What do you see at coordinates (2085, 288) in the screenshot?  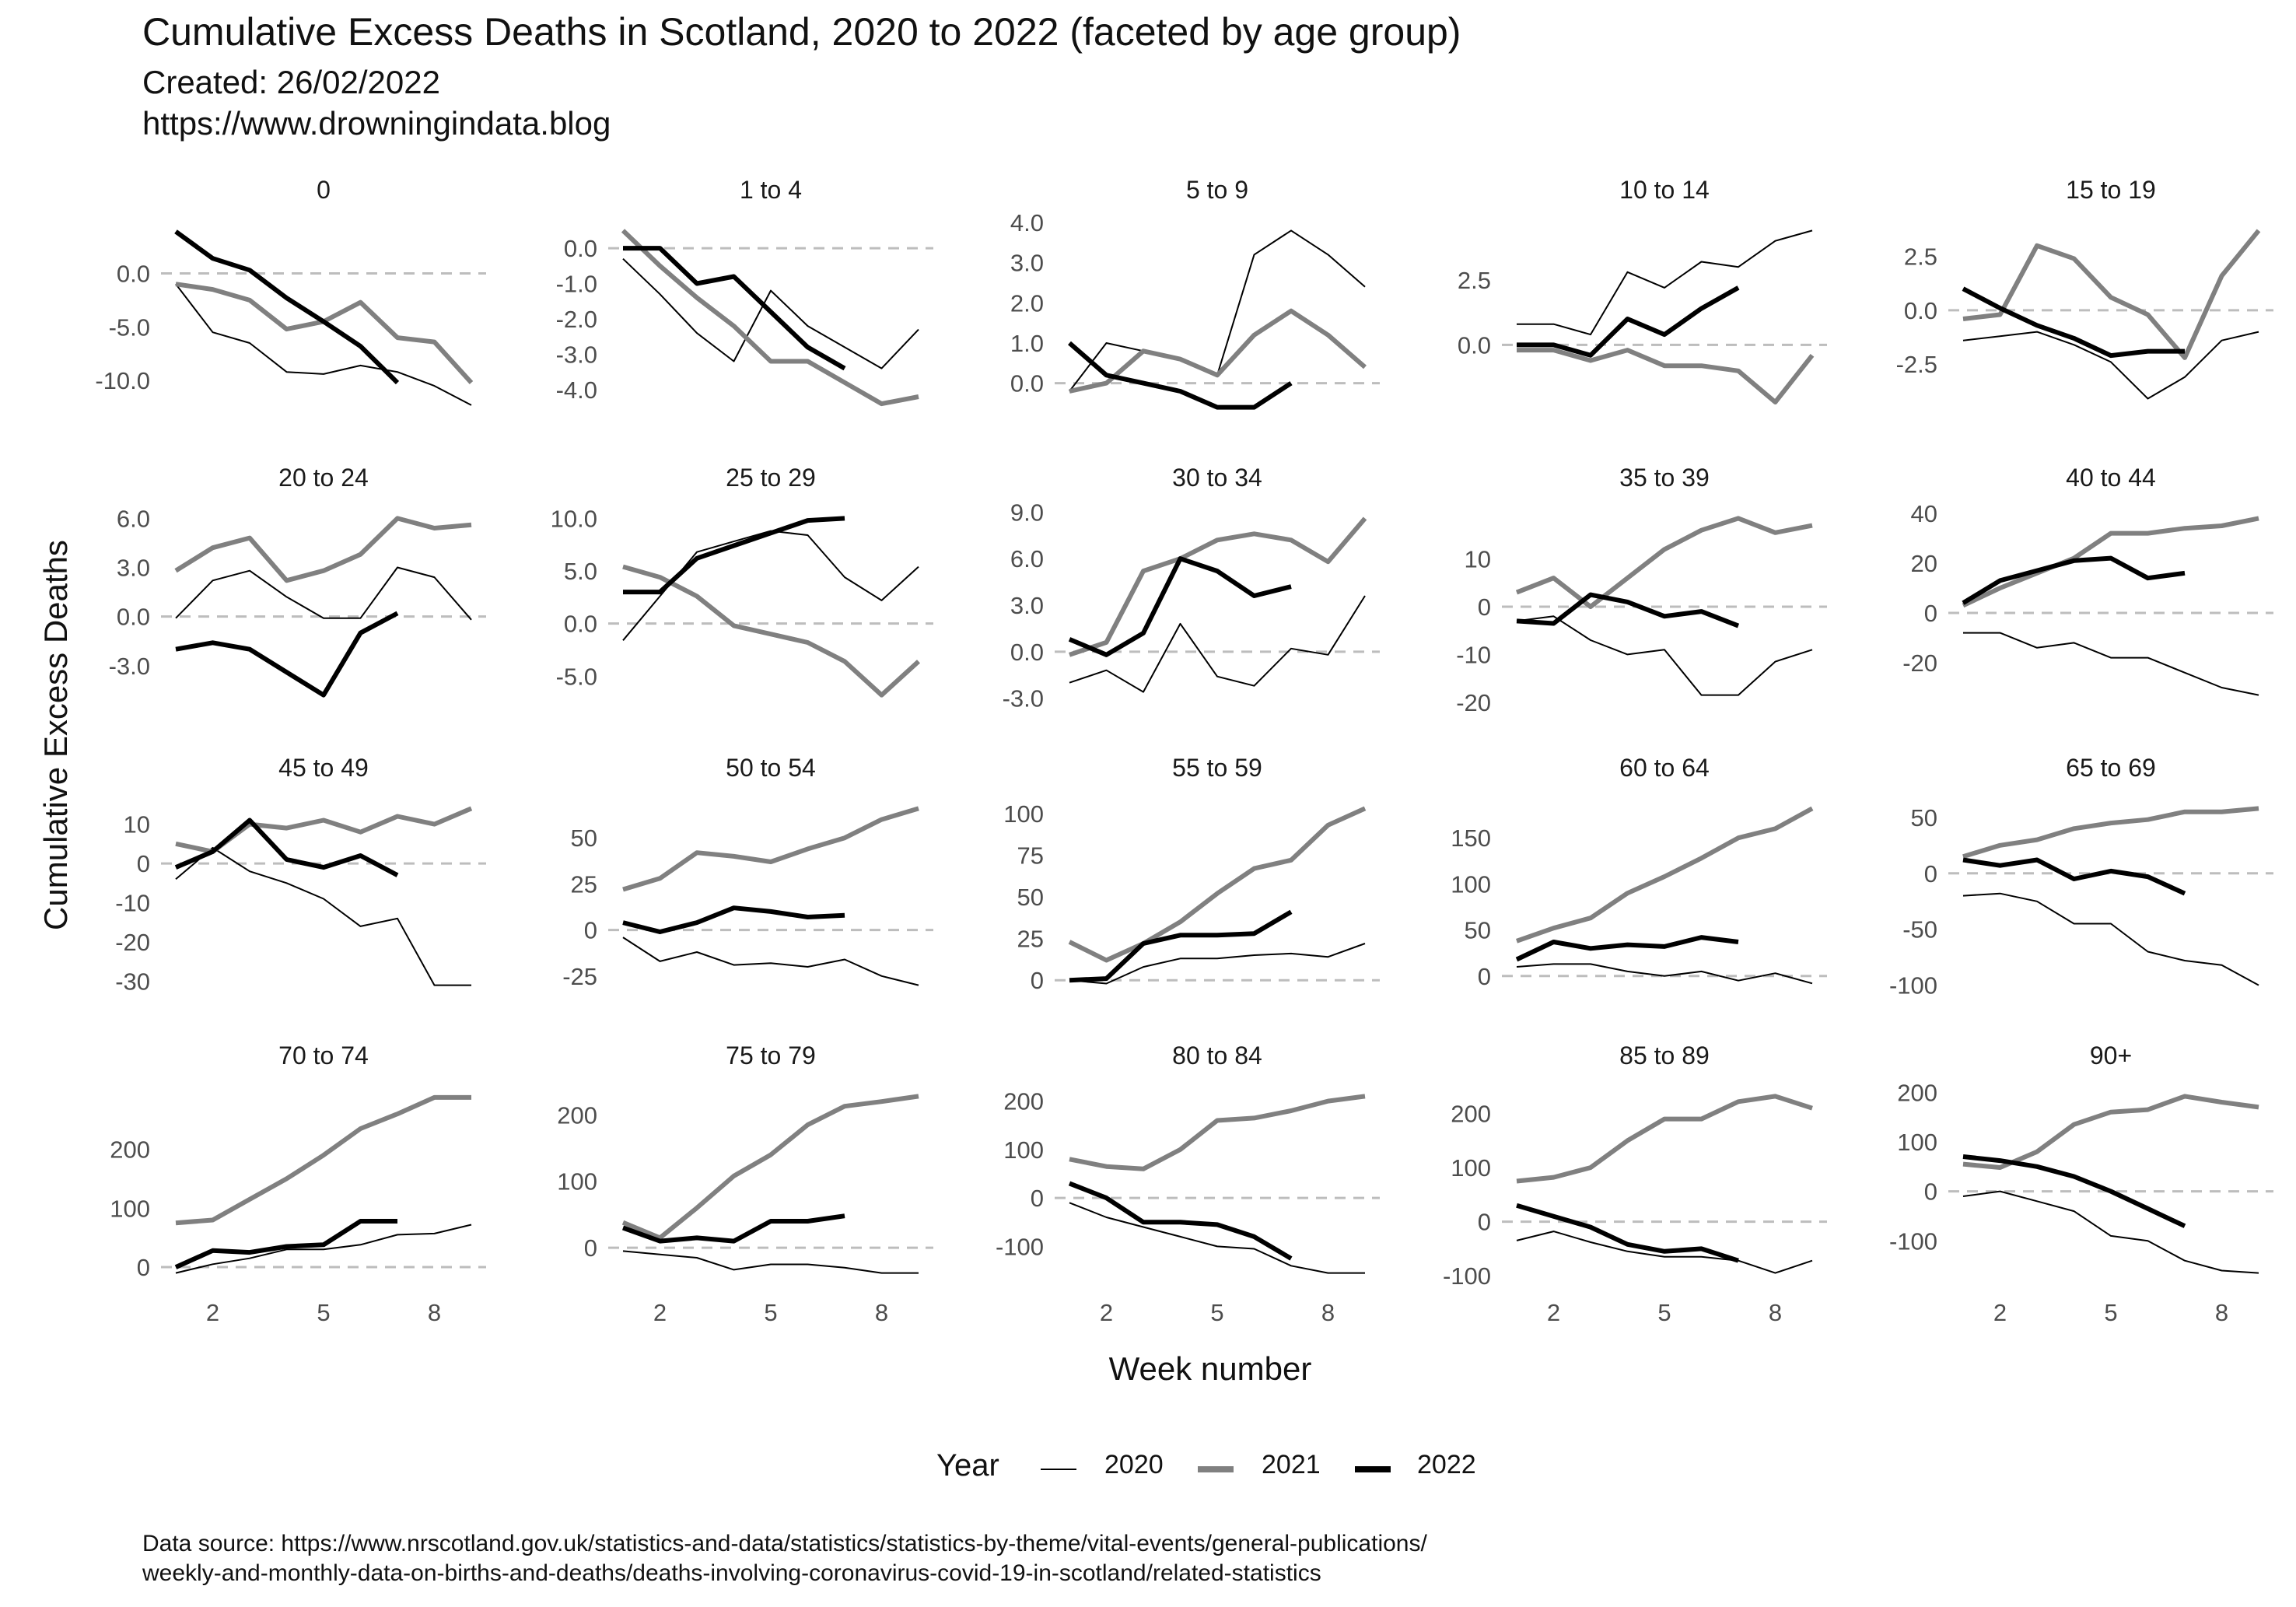 I see `facet-panel-4: 15 to 19 2.5 0.0 -2.5` at bounding box center [2085, 288].